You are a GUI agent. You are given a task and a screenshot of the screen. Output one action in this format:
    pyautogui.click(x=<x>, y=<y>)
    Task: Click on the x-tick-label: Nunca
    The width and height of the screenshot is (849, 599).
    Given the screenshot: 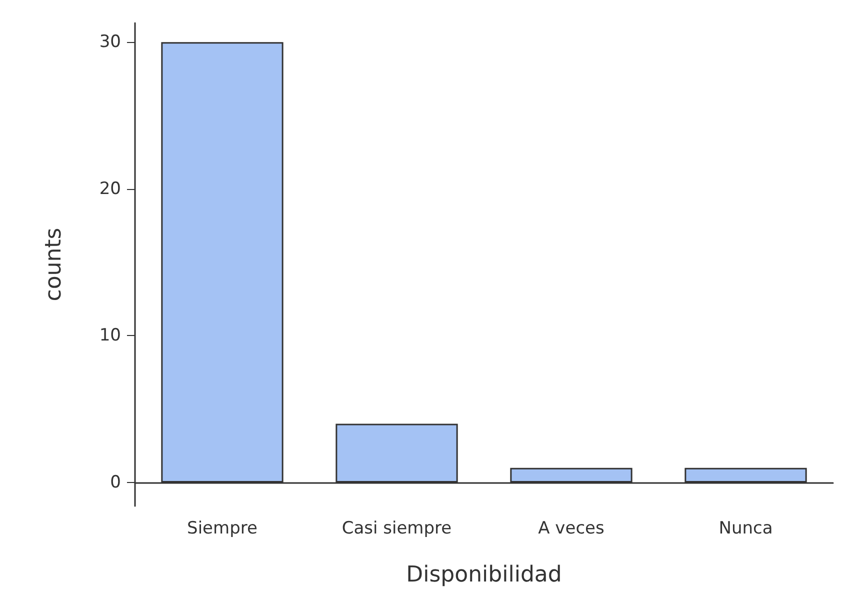 What is the action you would take?
    pyautogui.click(x=745, y=528)
    